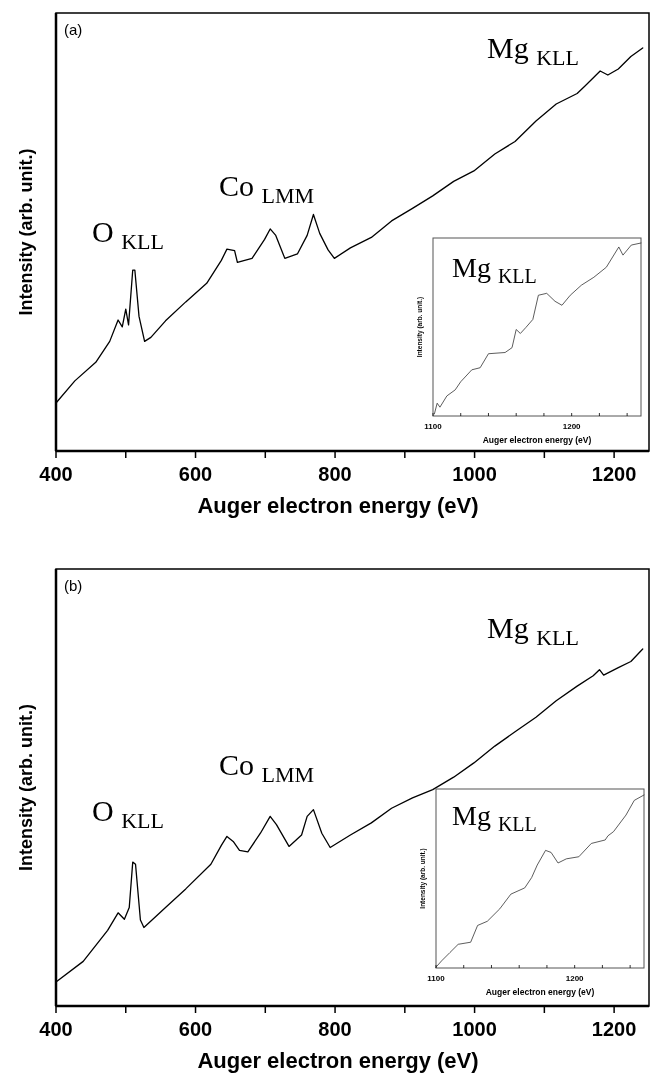 This screenshot has width=650, height=1076. Describe the element at coordinates (73, 585) in the screenshot. I see `chart-title: (b)` at that location.